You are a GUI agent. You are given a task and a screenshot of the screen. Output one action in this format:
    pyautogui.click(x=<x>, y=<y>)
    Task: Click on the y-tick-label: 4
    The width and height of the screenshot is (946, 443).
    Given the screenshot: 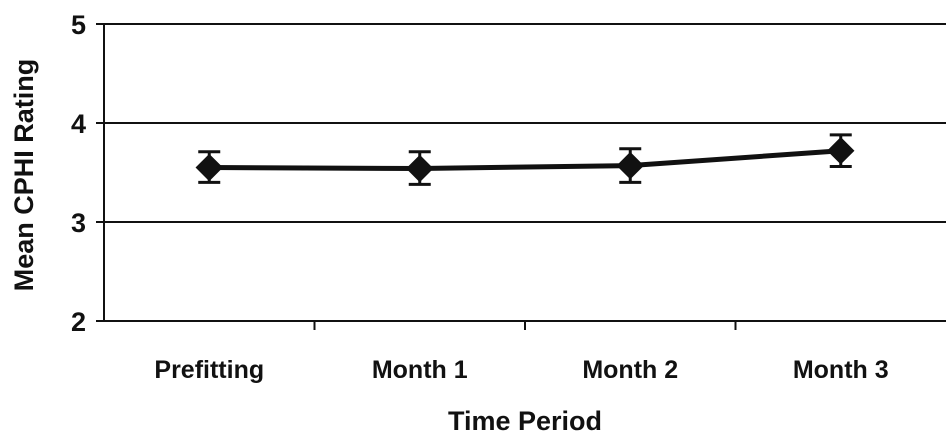 What is the action you would take?
    pyautogui.click(x=78, y=124)
    